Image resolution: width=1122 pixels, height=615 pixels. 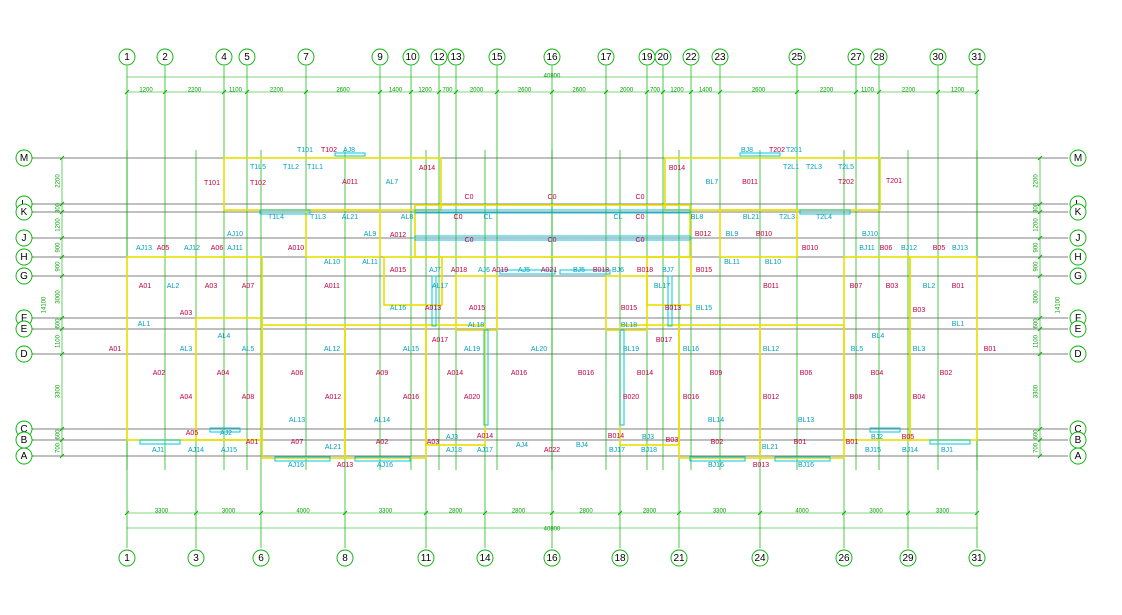 I want to click on axis-label: 28, so click(x=879, y=57).